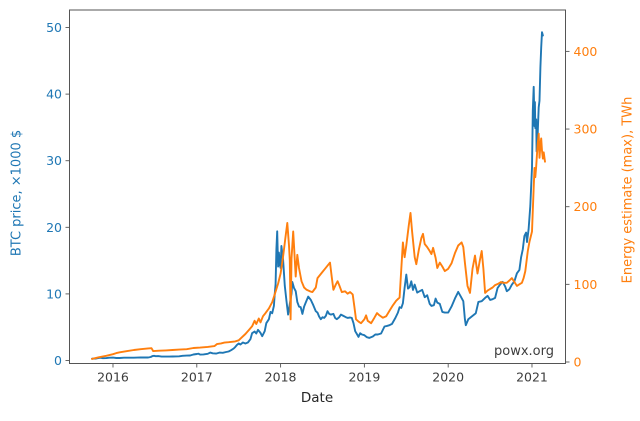 The width and height of the screenshot is (640, 421). I want to click on left-axis-title: BTC price, ×1000 $, so click(17, 193).